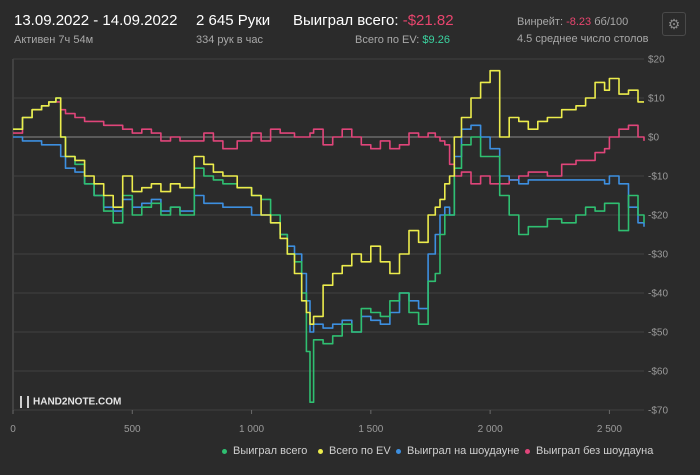  Describe the element at coordinates (463, 451) in the screenshot. I see `legend-label: Выиграл на шоудауне` at that location.